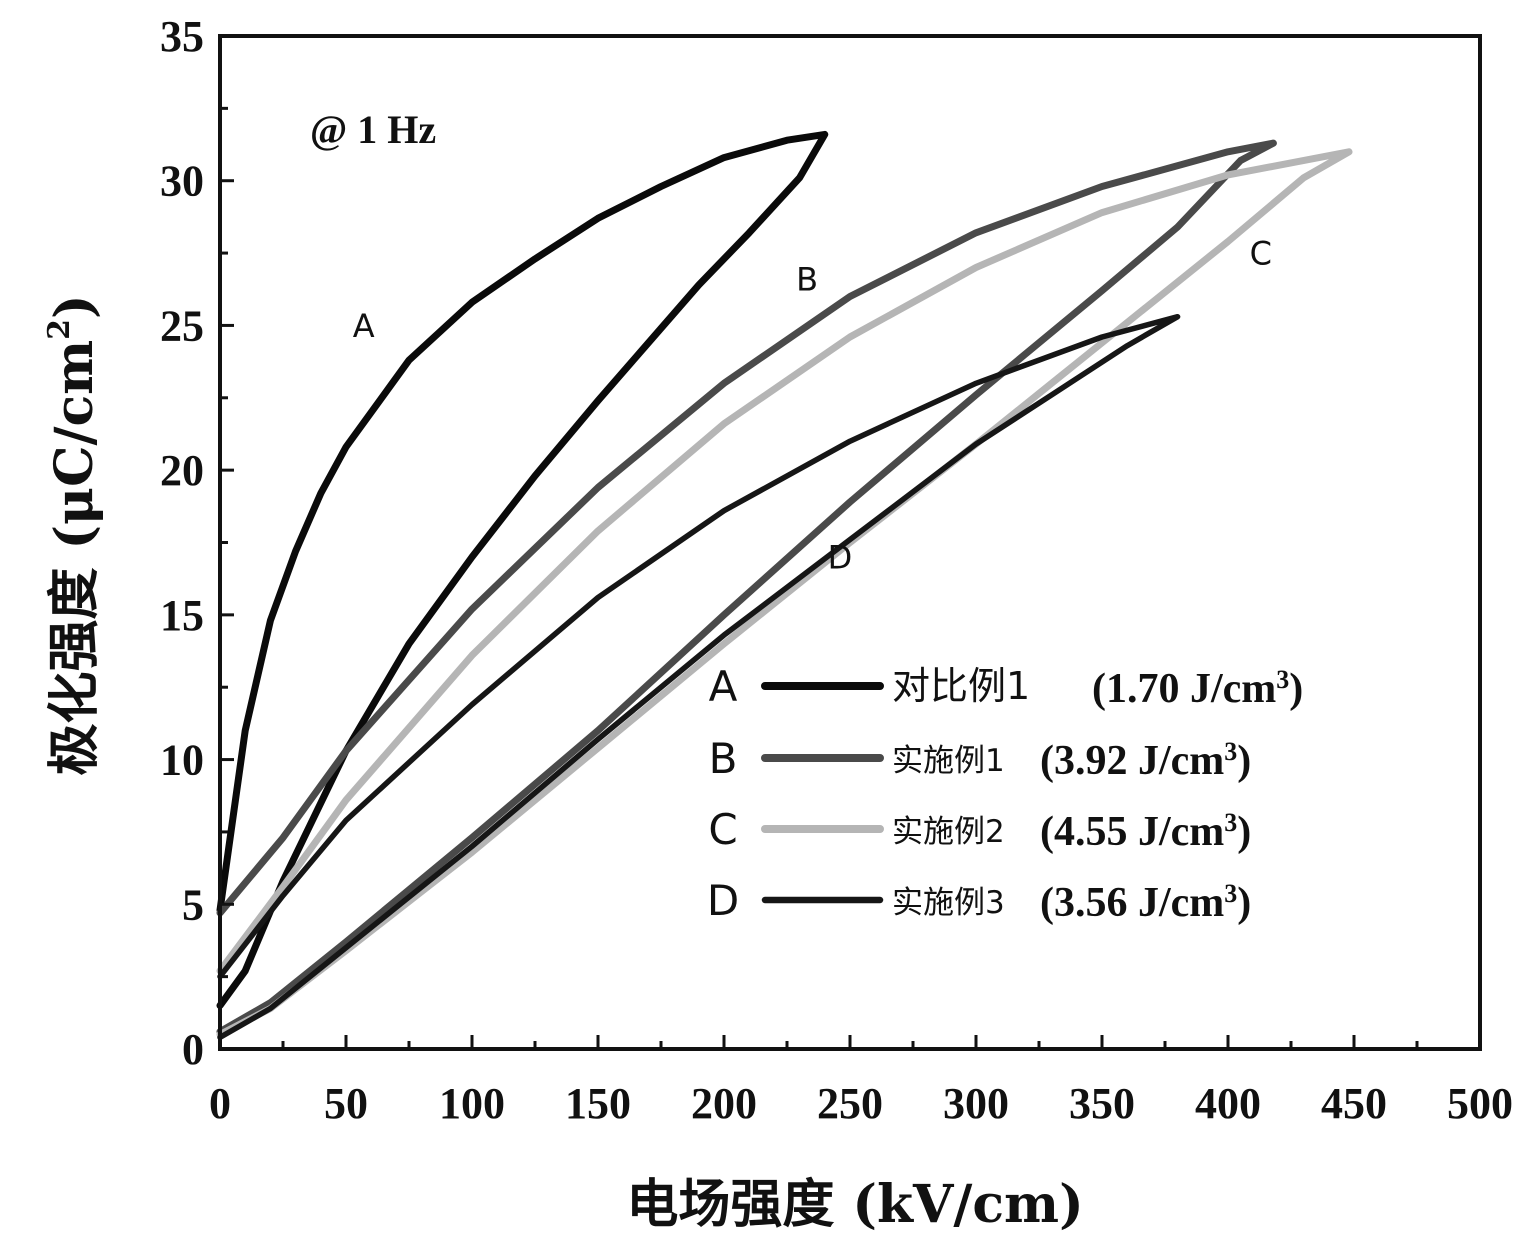  Describe the element at coordinates (723, 900) in the screenshot. I see `legend-letter: D` at that location.